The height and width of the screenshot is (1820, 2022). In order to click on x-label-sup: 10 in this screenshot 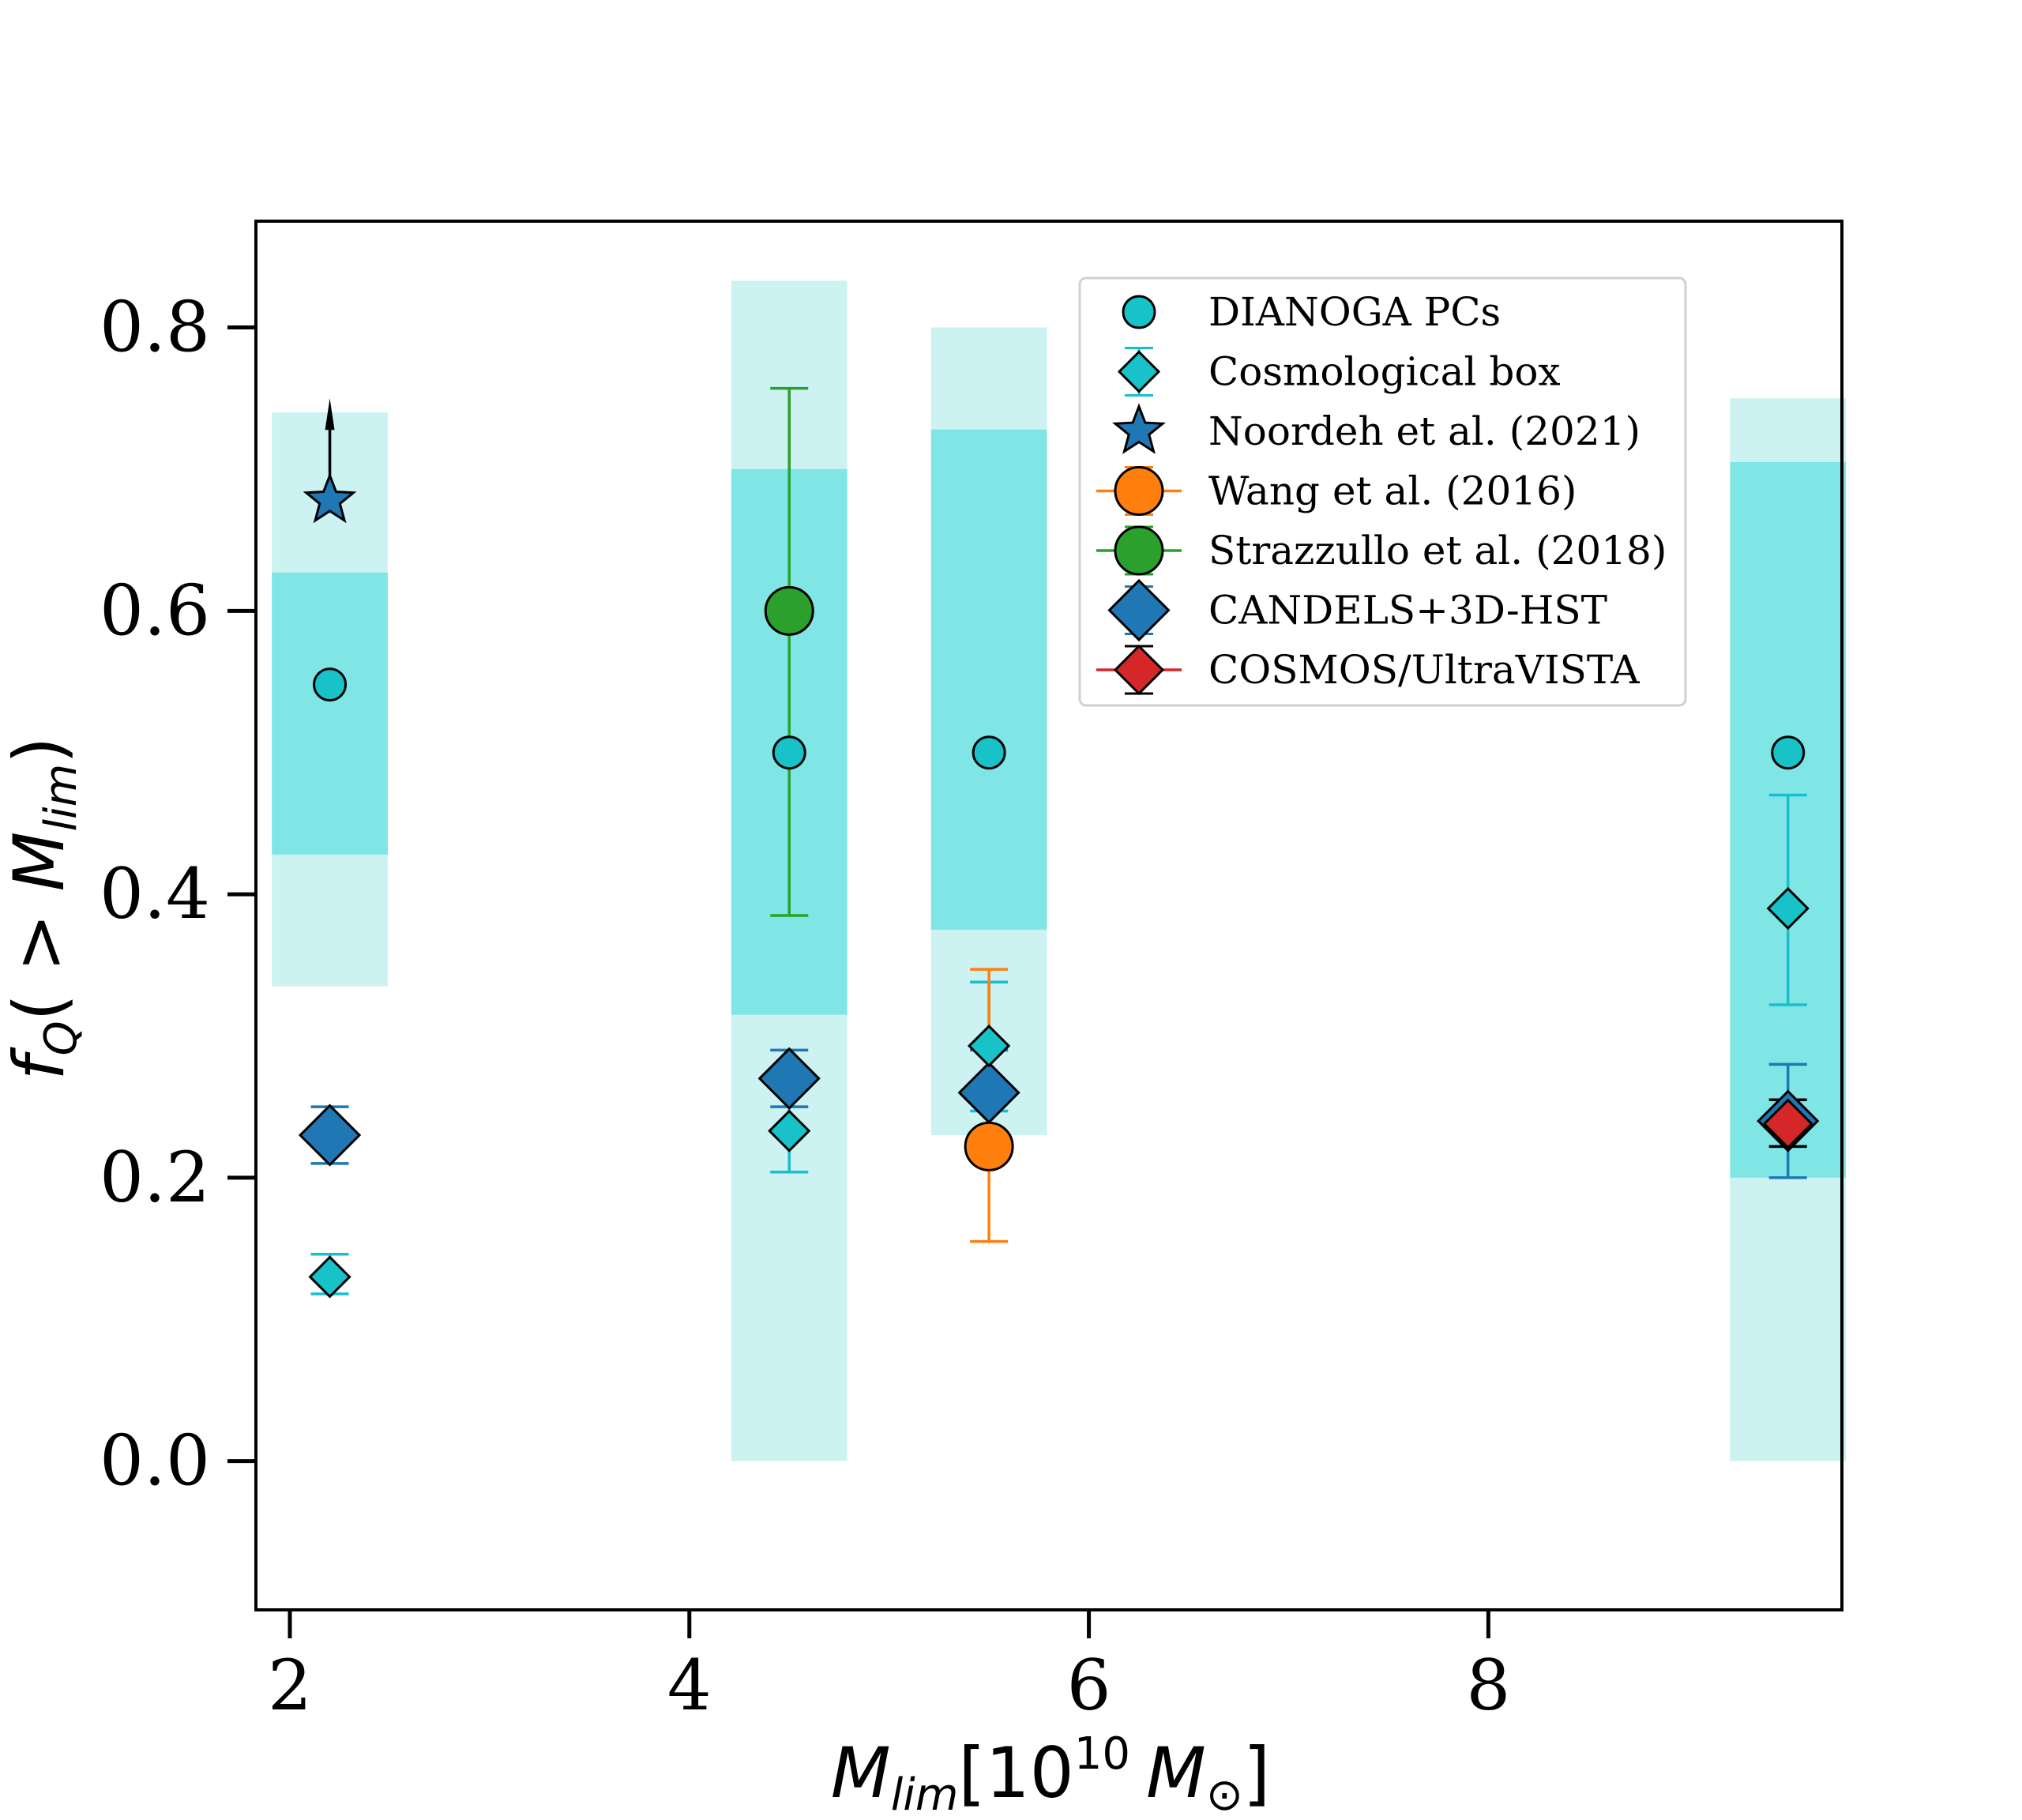, I will do `click(1102, 1754)`.